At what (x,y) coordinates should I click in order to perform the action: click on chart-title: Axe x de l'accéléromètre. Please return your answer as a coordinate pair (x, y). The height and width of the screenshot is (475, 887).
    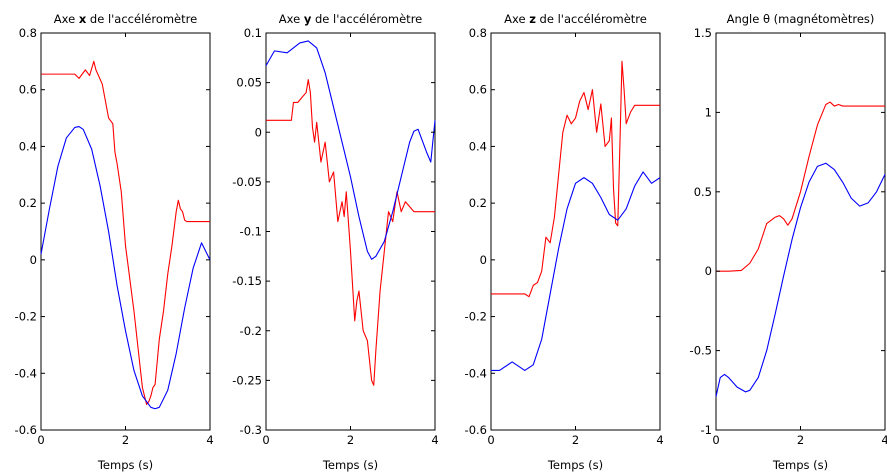
    Looking at the image, I should click on (125, 19).